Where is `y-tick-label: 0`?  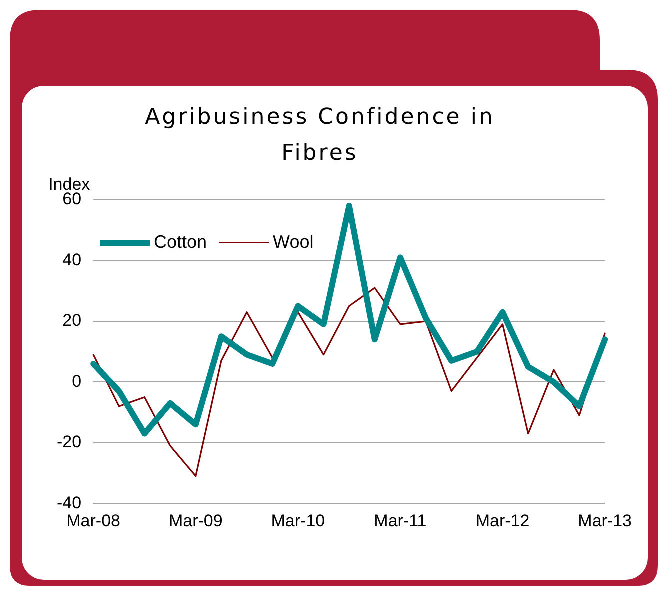
y-tick-label: 0 is located at coordinates (77, 381).